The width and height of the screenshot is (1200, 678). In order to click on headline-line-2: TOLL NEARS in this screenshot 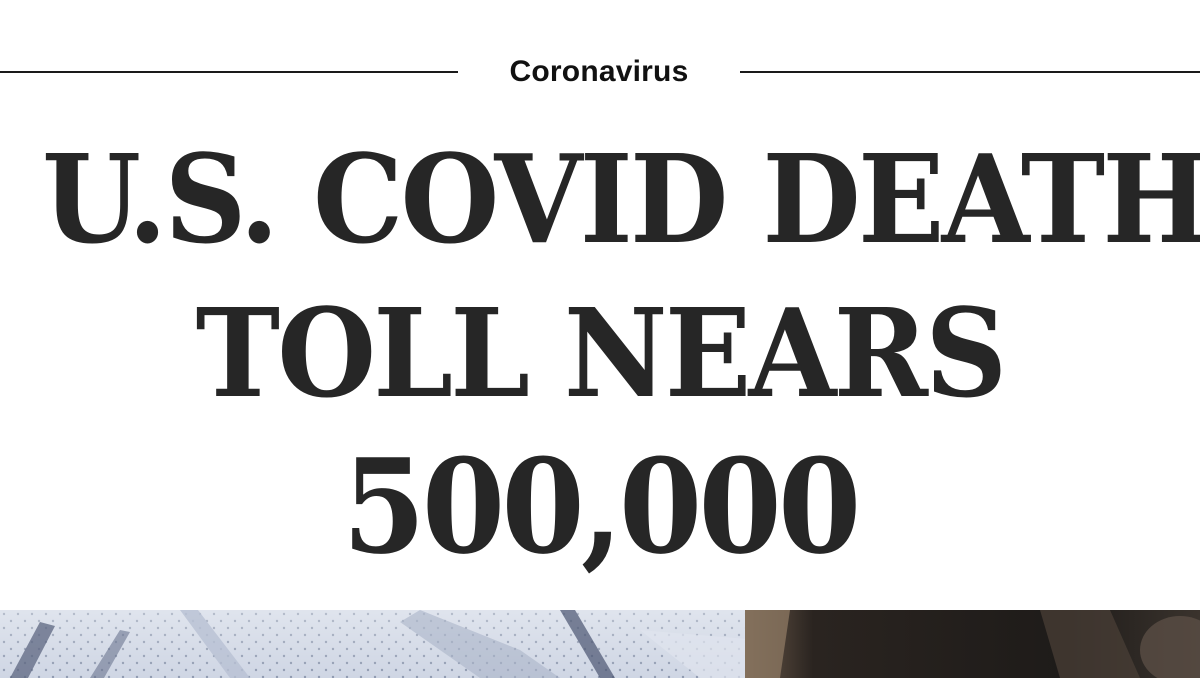, I will do `click(601, 353)`.